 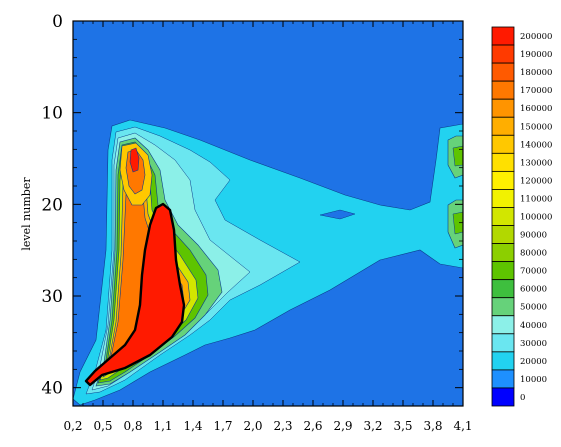 What do you see at coordinates (533, 362) in the screenshot?
I see `colorbar-label: 20000` at bounding box center [533, 362].